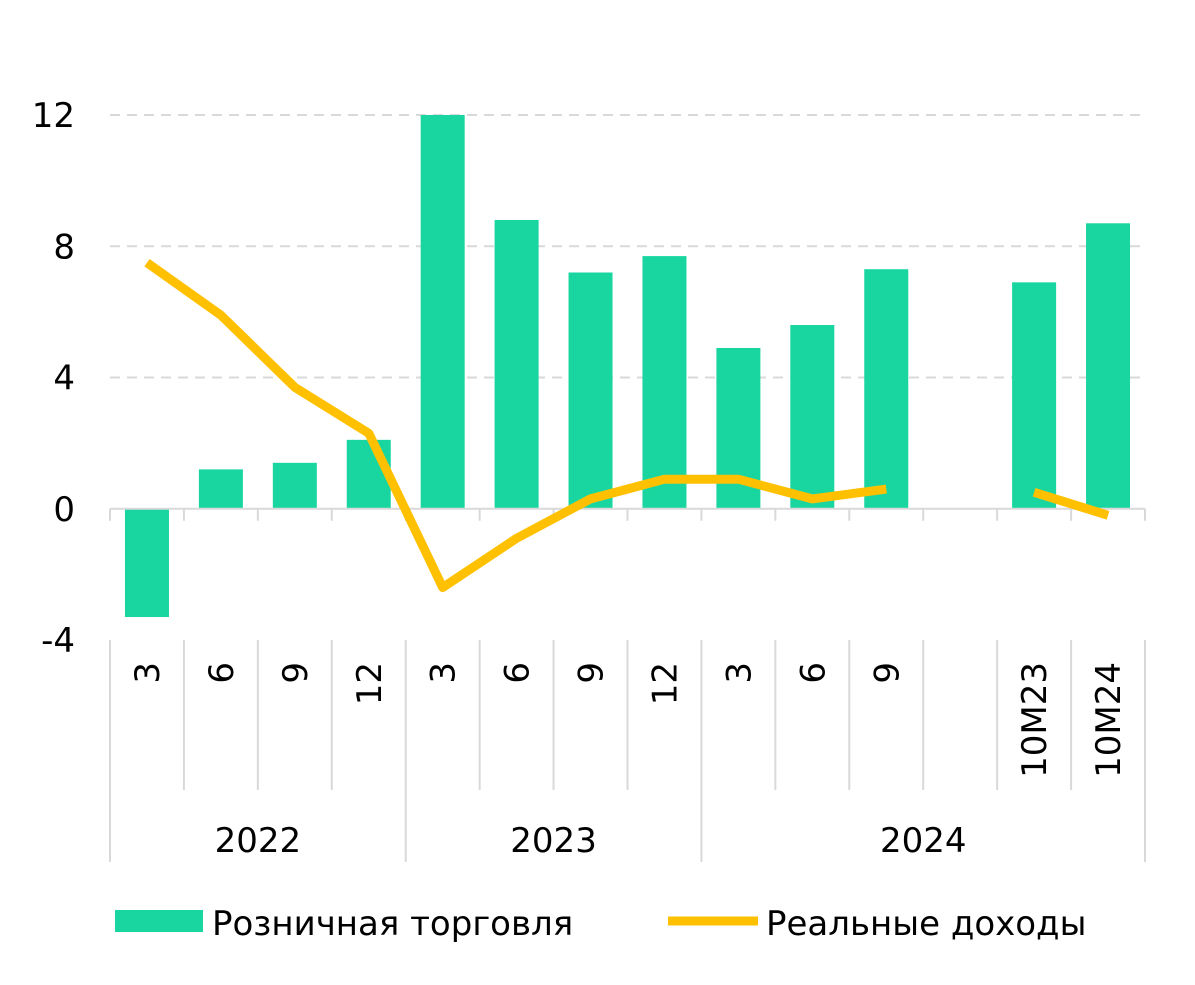  I want to click on y-tick-label: 0, so click(64, 510).